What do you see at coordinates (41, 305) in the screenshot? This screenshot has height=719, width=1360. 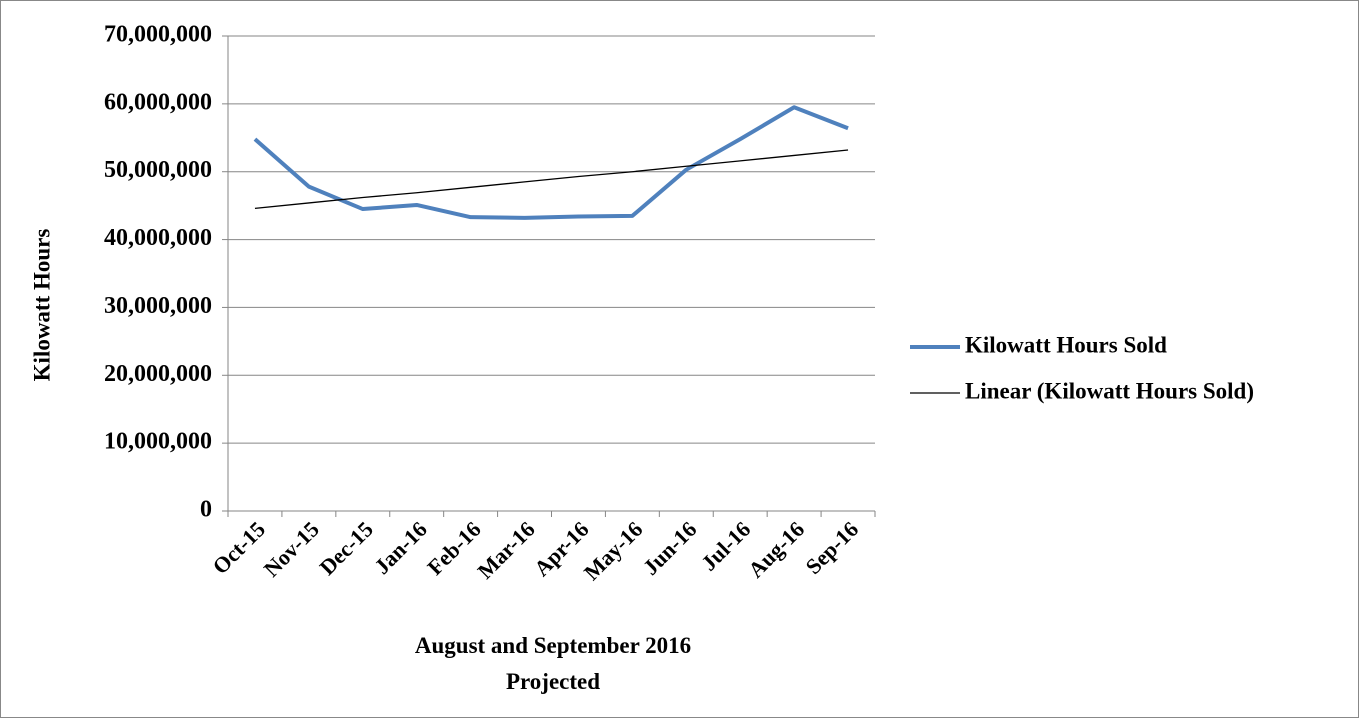 I see `y-axis-title: Kilowatt Hours` at bounding box center [41, 305].